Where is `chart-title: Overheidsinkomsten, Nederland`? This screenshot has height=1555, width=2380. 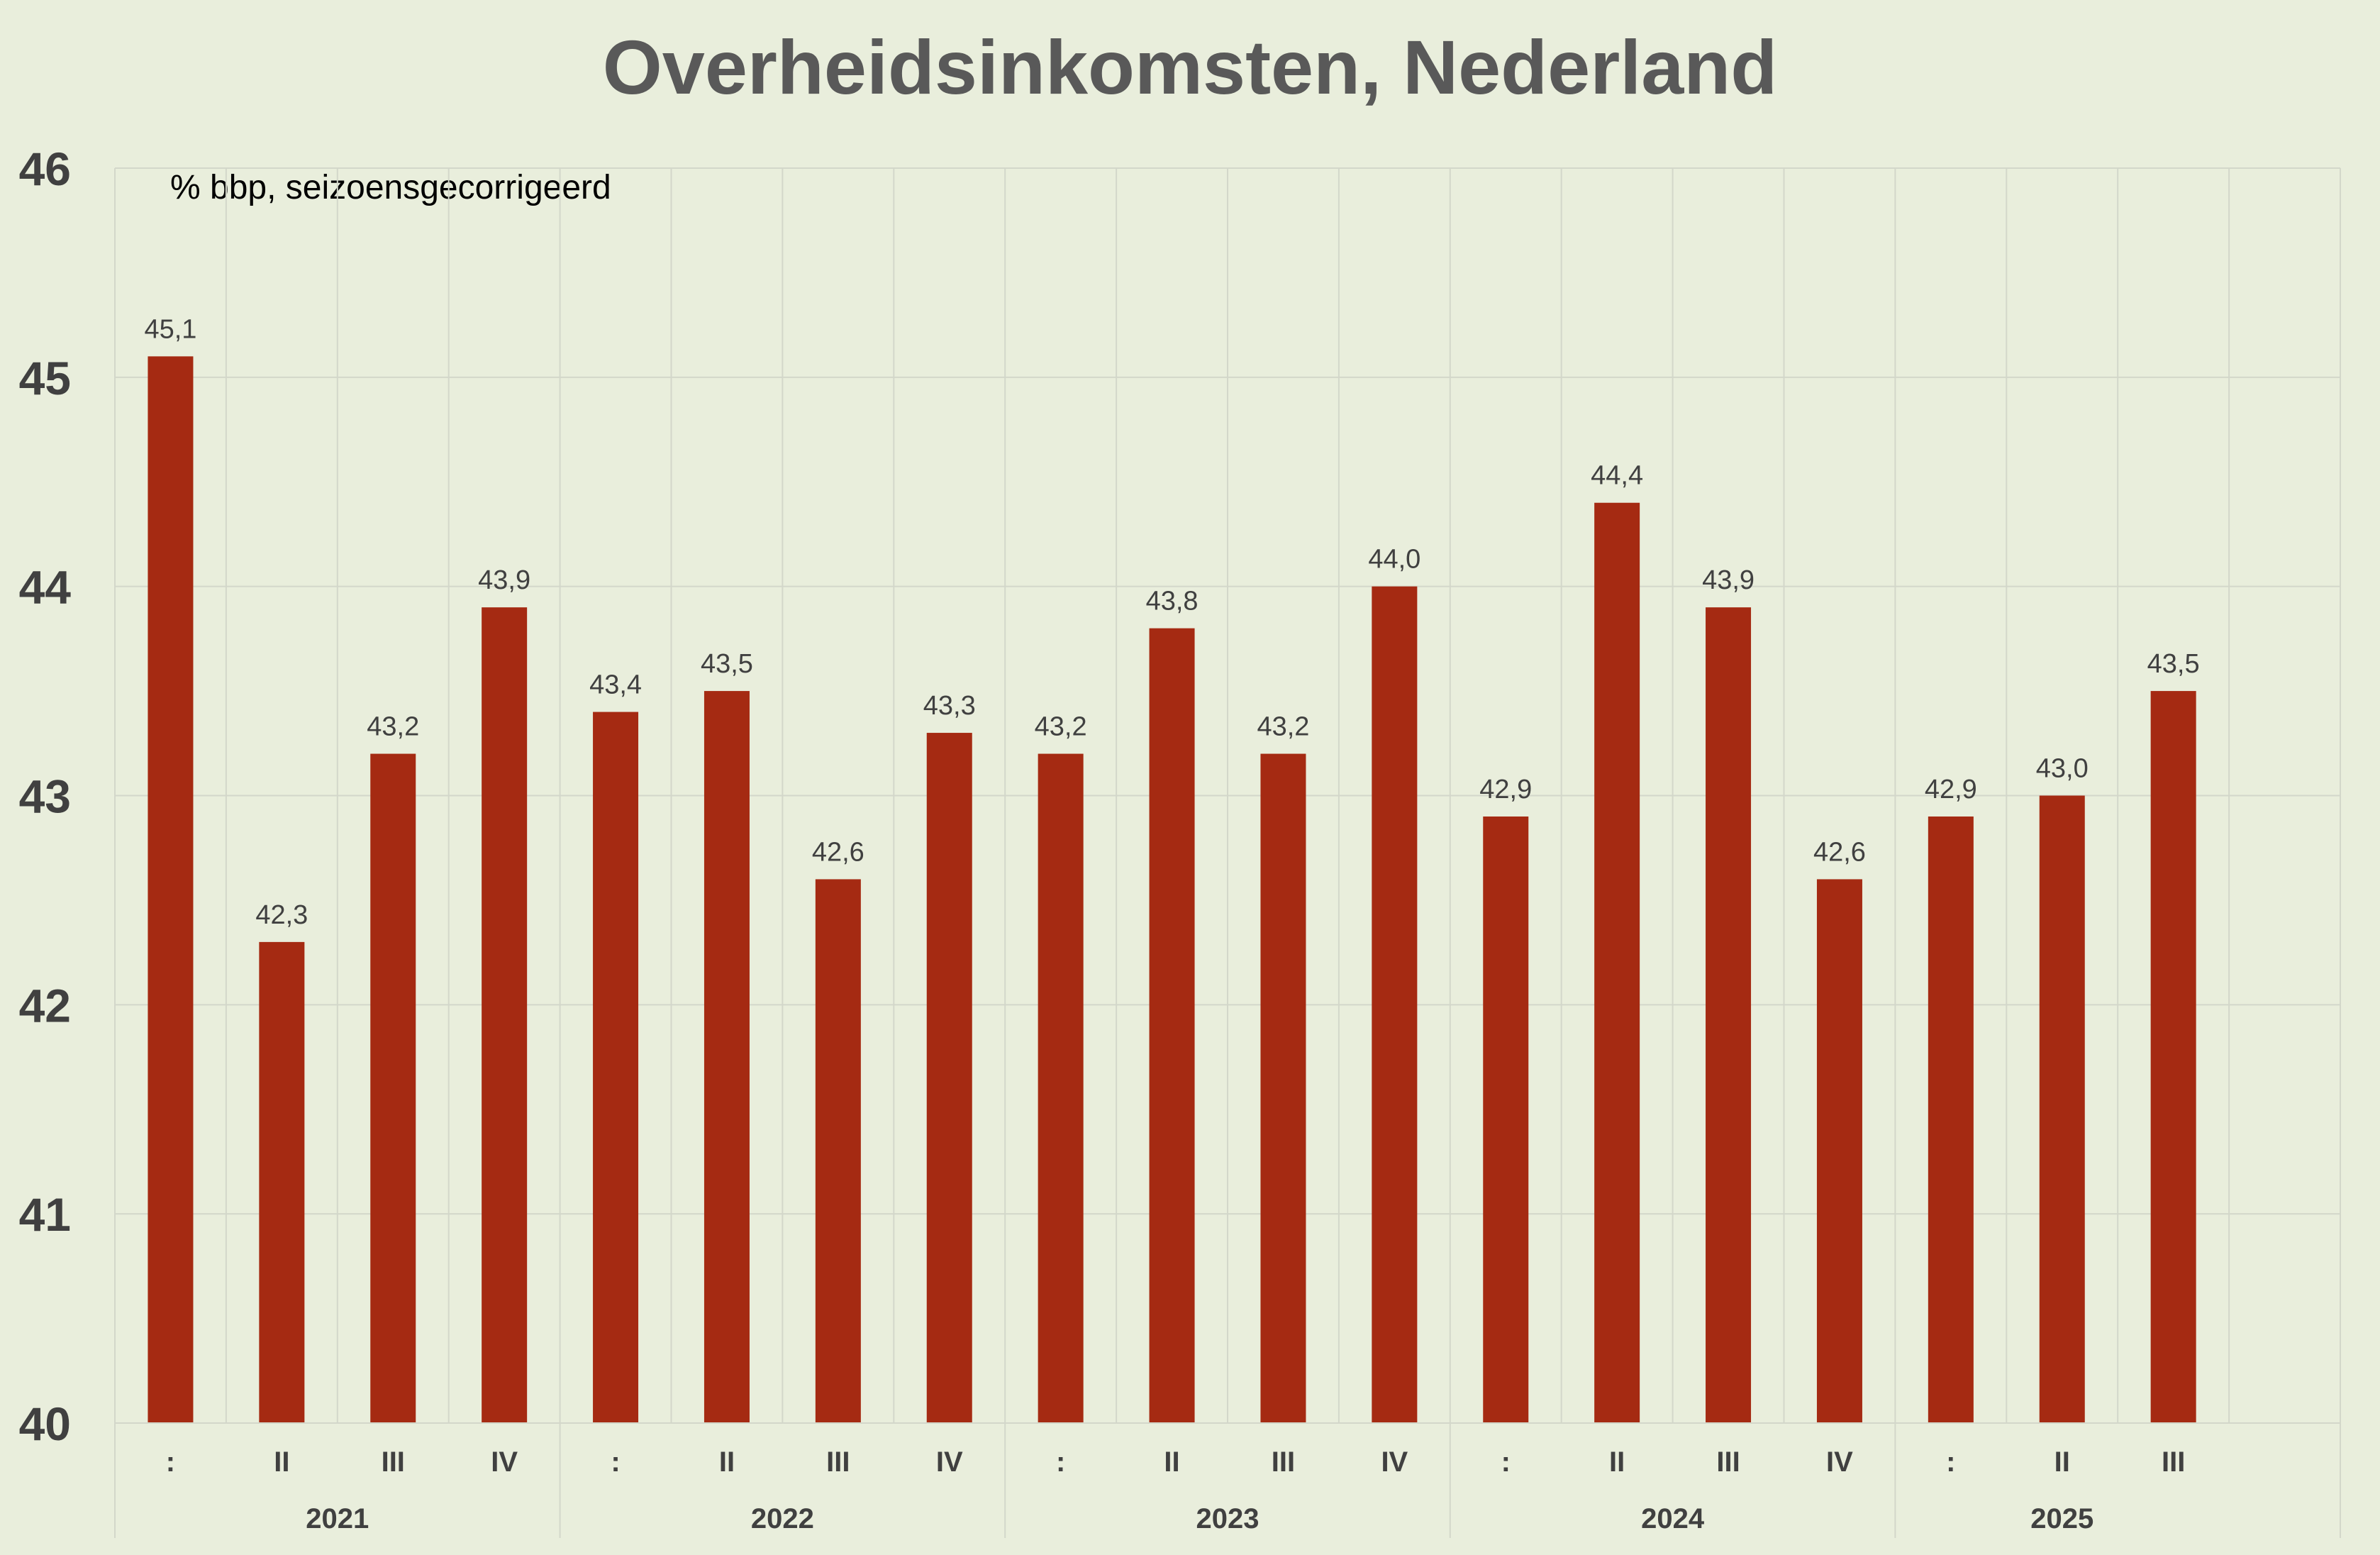 chart-title: Overheidsinkomsten, Nederland is located at coordinates (1190, 67).